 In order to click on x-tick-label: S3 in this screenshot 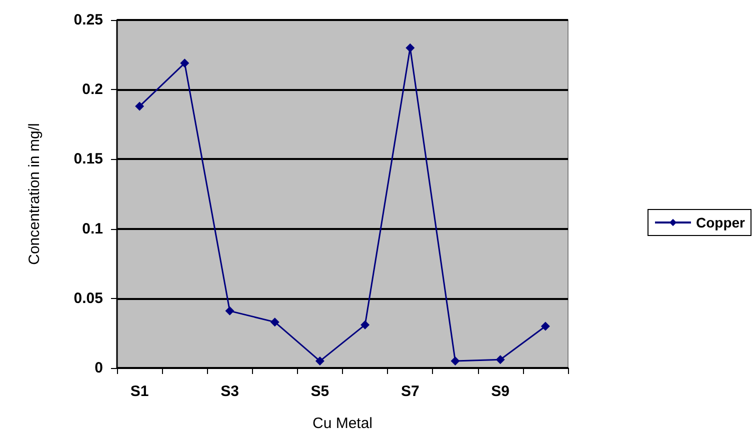, I will do `click(229, 391)`.